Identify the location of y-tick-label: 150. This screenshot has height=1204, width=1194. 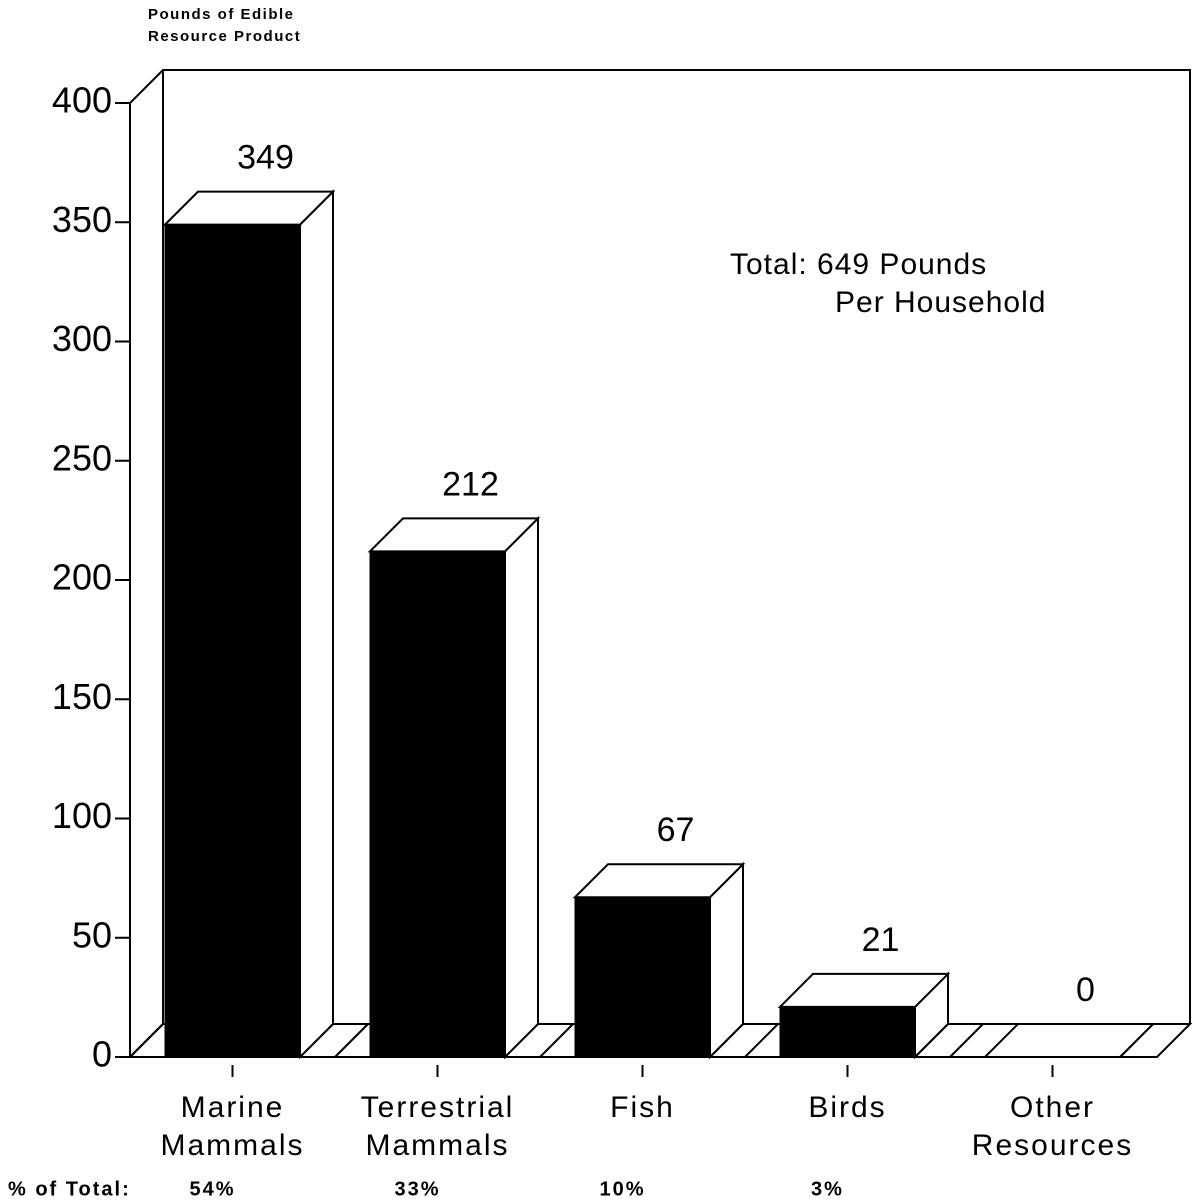
(82, 696).